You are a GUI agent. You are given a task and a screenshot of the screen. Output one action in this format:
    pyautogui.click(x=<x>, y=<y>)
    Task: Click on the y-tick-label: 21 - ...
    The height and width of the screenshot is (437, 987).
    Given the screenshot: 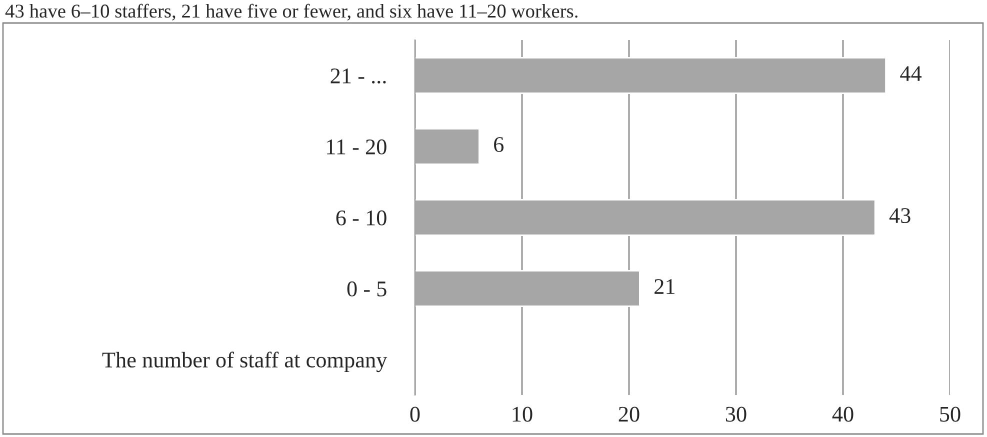 What is the action you would take?
    pyautogui.click(x=358, y=76)
    